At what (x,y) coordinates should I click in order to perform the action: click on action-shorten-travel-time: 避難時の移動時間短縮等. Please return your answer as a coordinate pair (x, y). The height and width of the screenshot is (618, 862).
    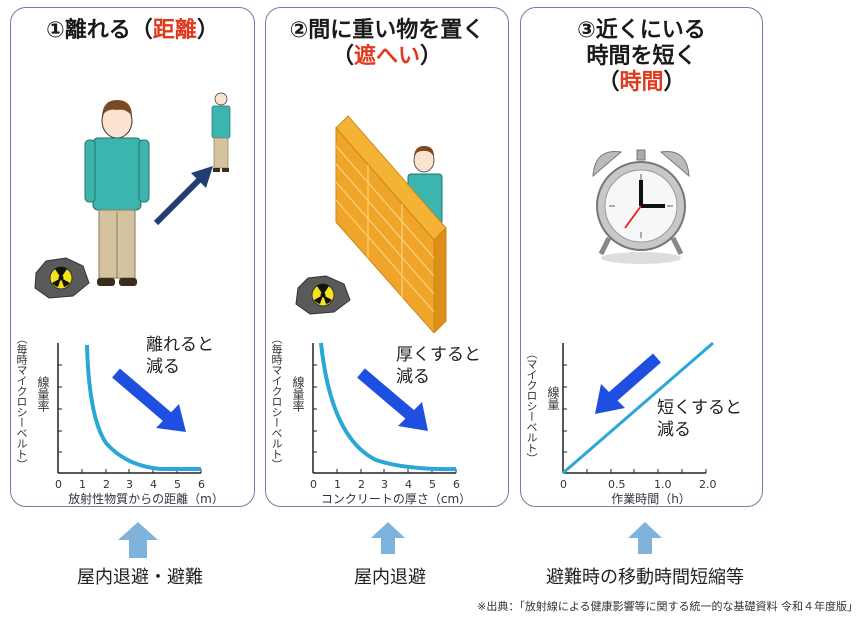
    Looking at the image, I should click on (645, 577).